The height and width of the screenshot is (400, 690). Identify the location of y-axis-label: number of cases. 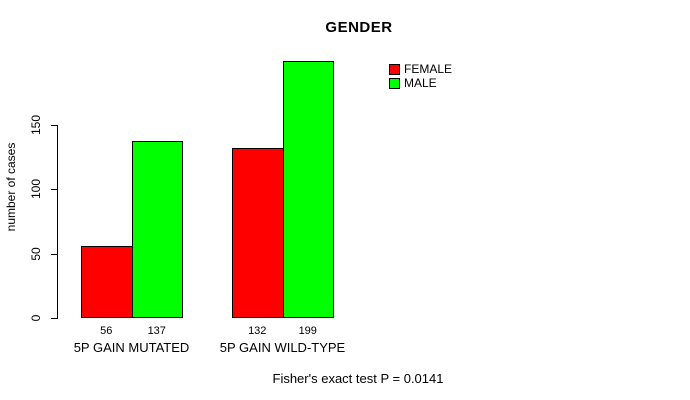
(11, 187).